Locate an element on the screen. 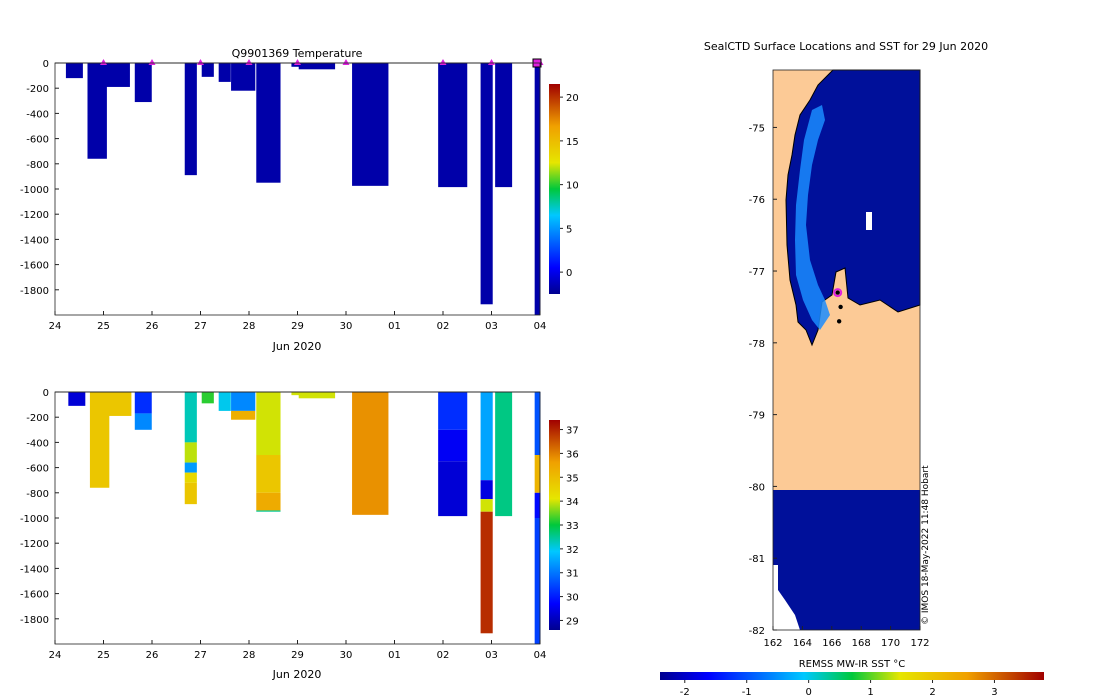 The width and height of the screenshot is (1100, 700). latest-position-marker is located at coordinates (838, 293).